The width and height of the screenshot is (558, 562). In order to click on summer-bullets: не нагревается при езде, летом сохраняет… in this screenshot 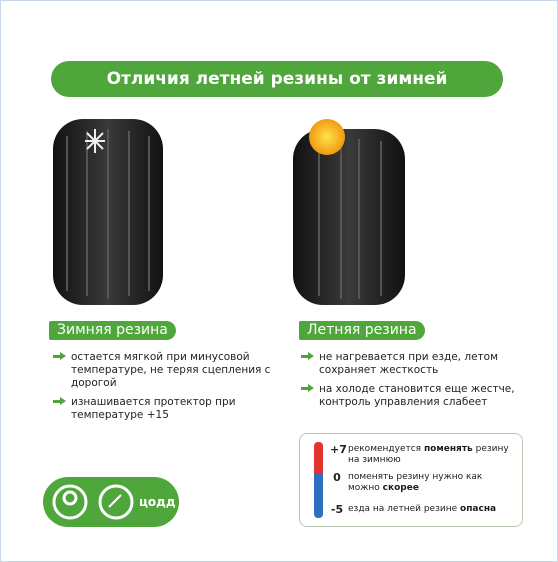, I will do `click(414, 383)`.